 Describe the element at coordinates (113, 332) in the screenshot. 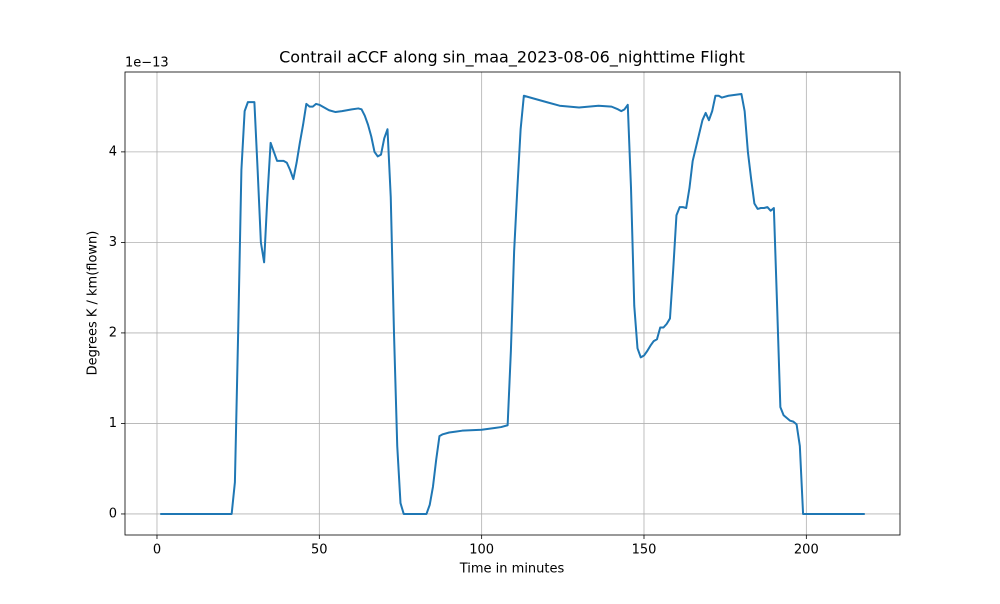

I see `y-tick-label: 2` at that location.